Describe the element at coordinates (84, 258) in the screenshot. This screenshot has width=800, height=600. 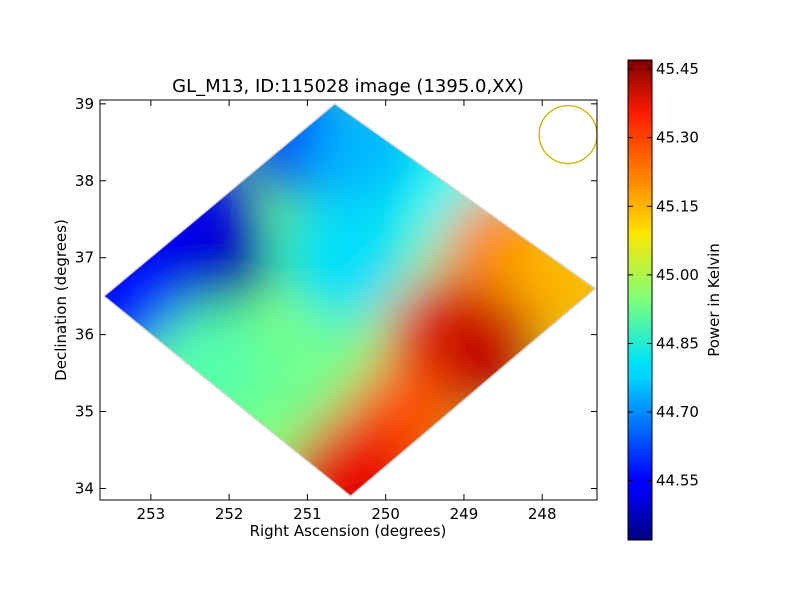
I see `y-tick-label: 37` at that location.